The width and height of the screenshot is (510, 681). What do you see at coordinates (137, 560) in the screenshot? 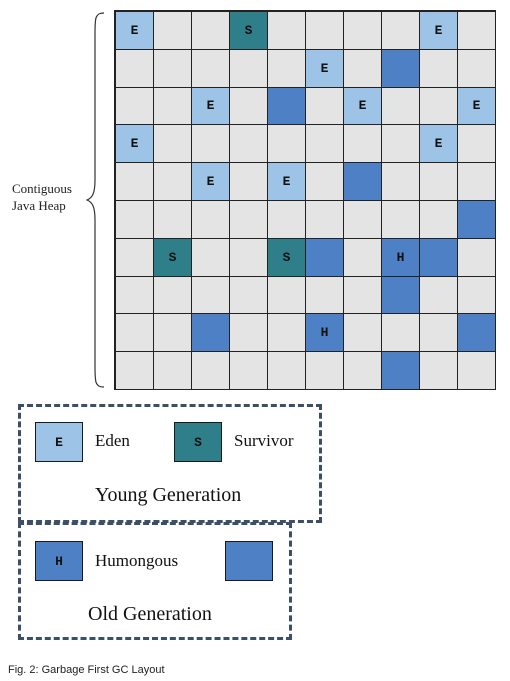
I see `humongous-label: Humongous` at bounding box center [137, 560].